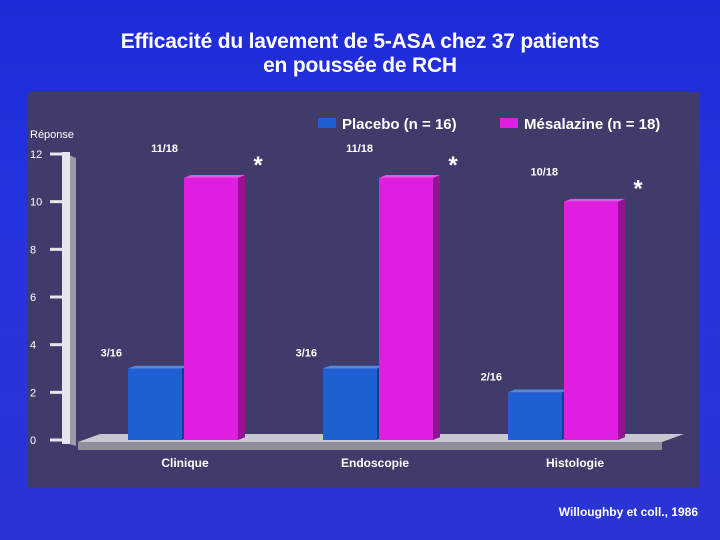 Image resolution: width=720 pixels, height=540 pixels. What do you see at coordinates (36, 203) in the screenshot?
I see `y-tick-label: 10` at bounding box center [36, 203].